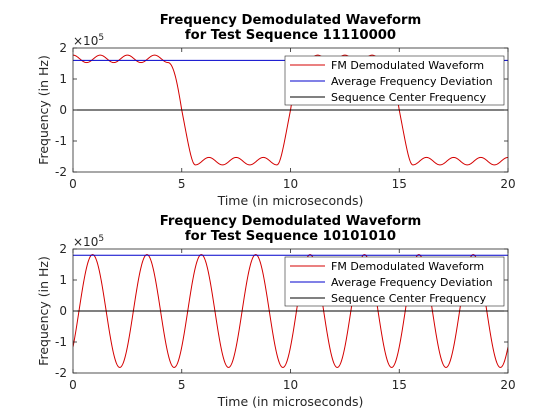  Describe the element at coordinates (290, 236) in the screenshot. I see `chart-title-line2: for Test Sequence 10101010` at that location.